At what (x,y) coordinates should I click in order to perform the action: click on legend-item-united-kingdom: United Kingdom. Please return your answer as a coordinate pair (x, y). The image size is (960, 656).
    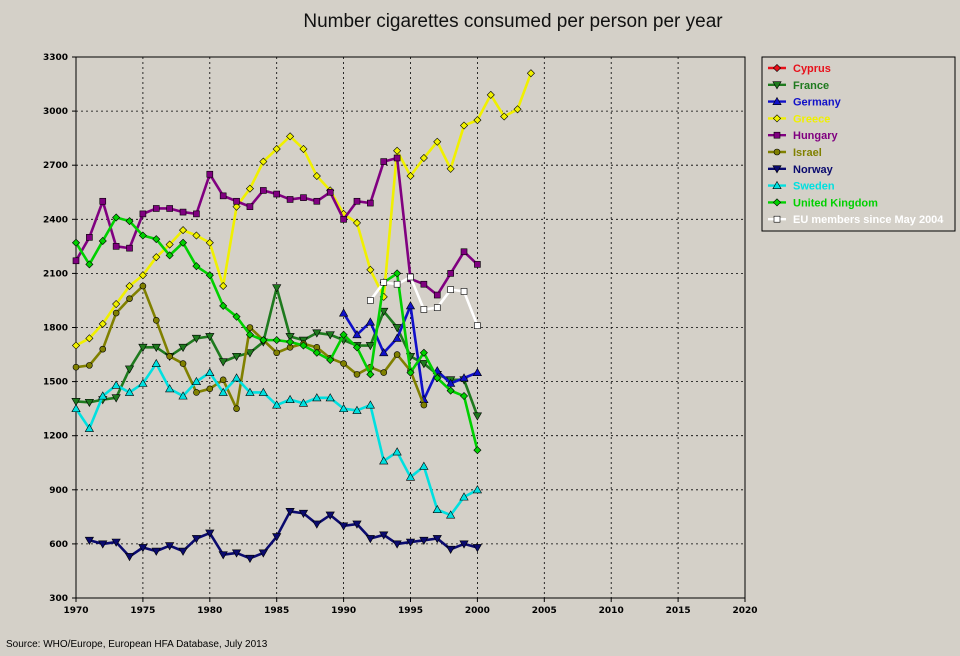
    Looking at the image, I should click on (823, 203).